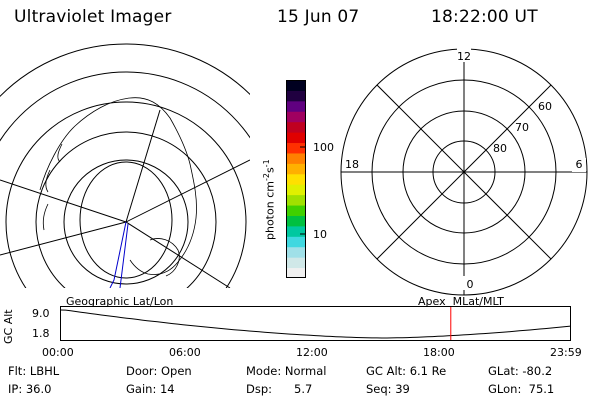 The width and height of the screenshot is (600, 400). I want to click on ip-info: IP: 36.0, so click(30, 389).